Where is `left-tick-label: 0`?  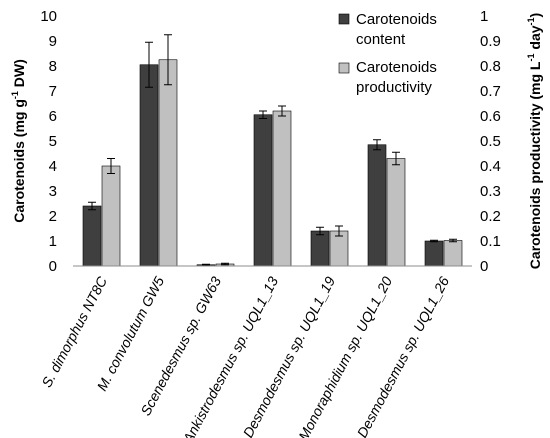 left-tick-label: 0 is located at coordinates (53, 266).